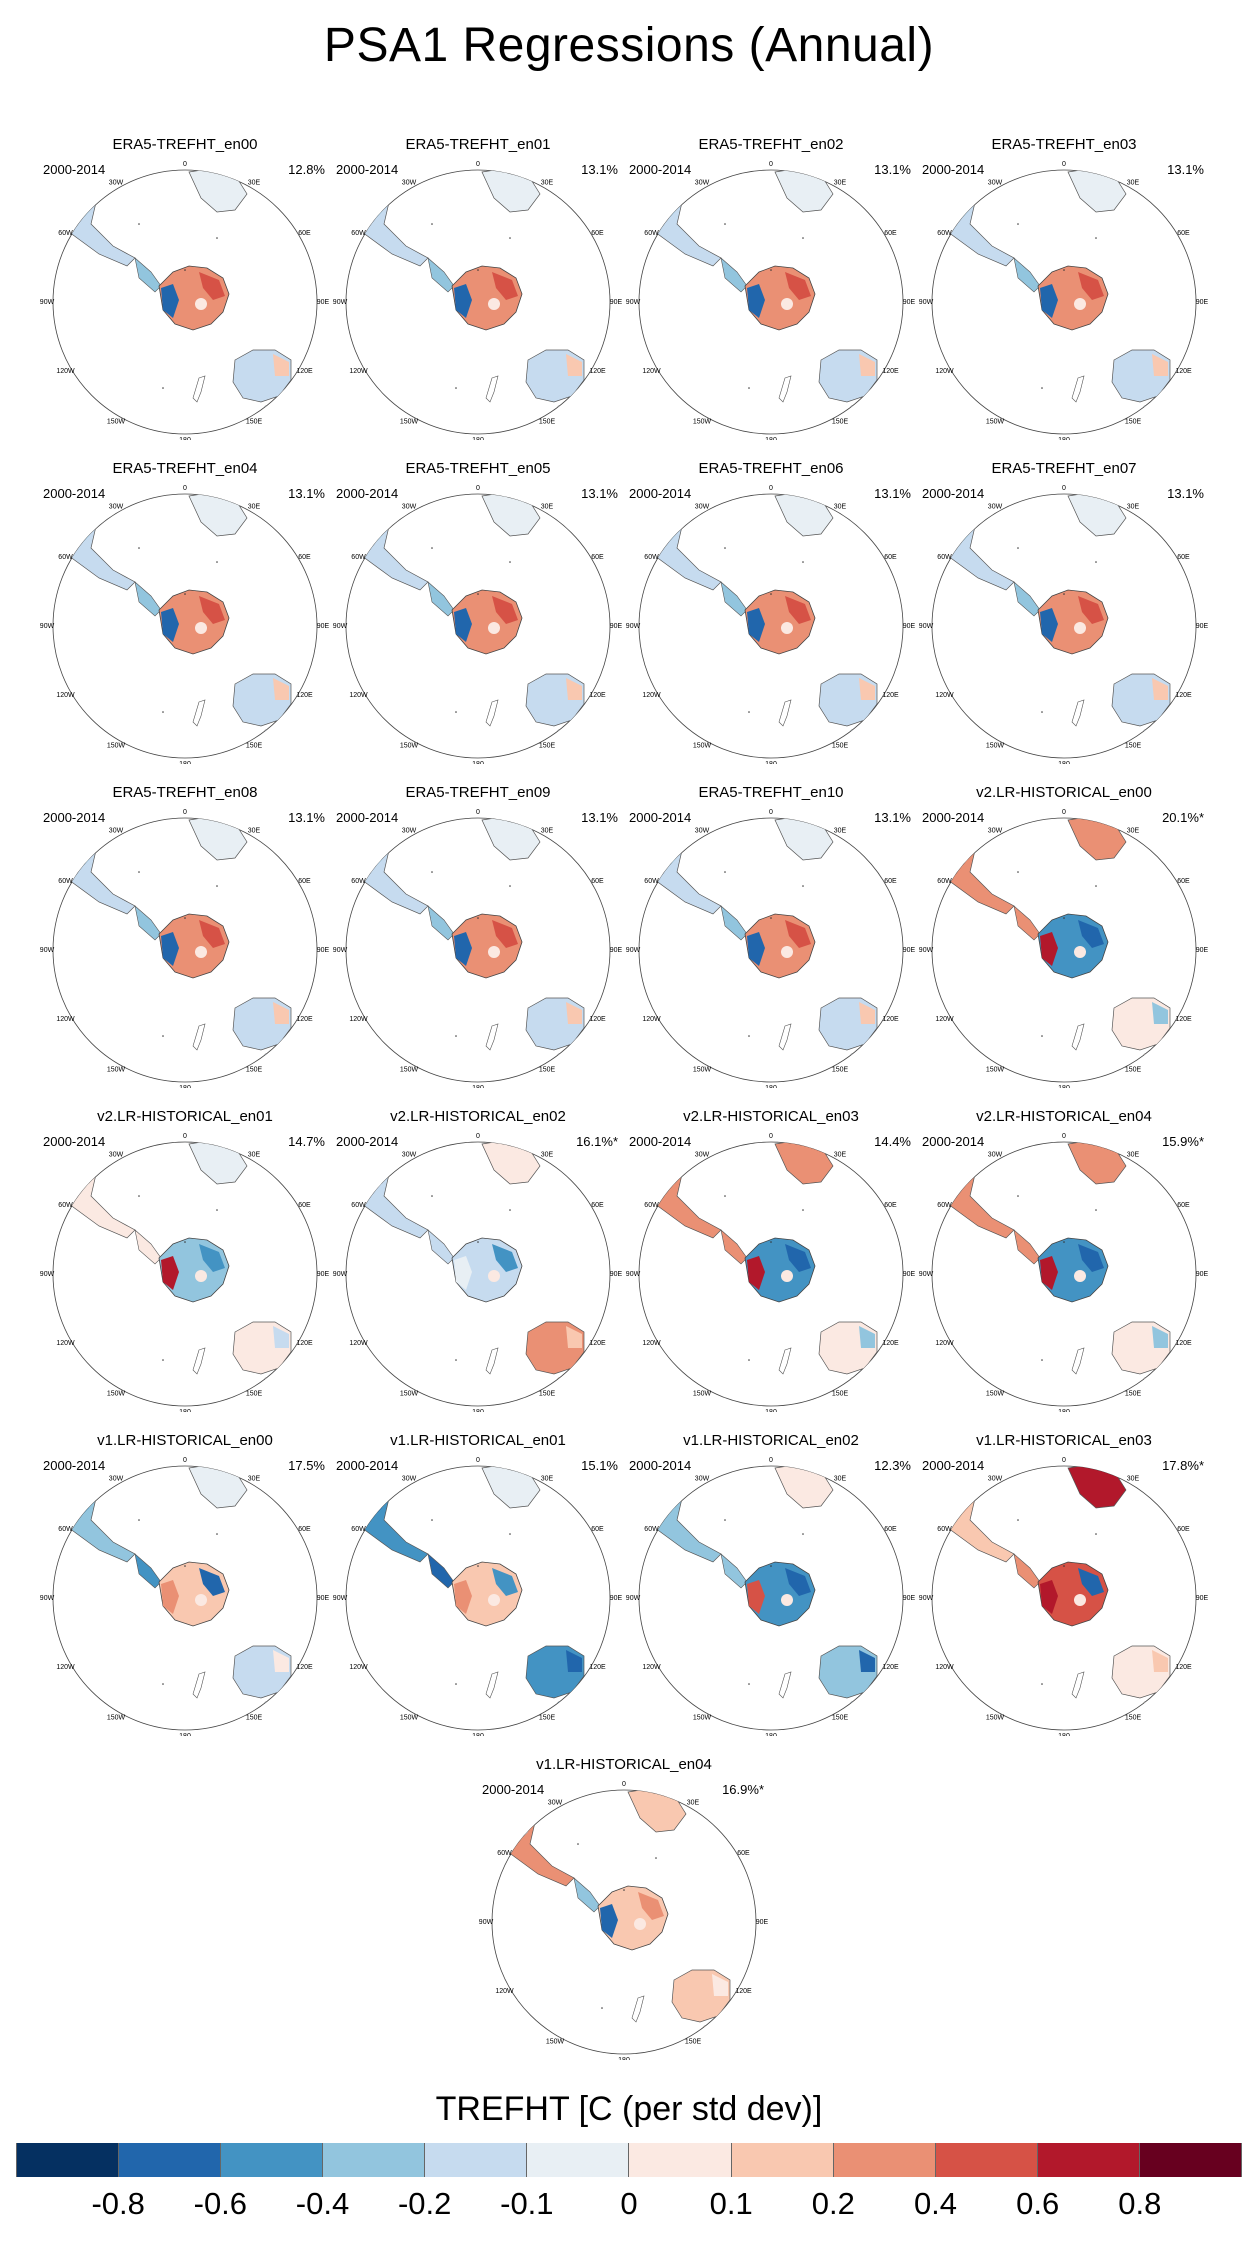 The height and width of the screenshot is (2244, 1258). What do you see at coordinates (322, 2203) in the screenshot?
I see `colorbar-tick-label: -0.4` at bounding box center [322, 2203].